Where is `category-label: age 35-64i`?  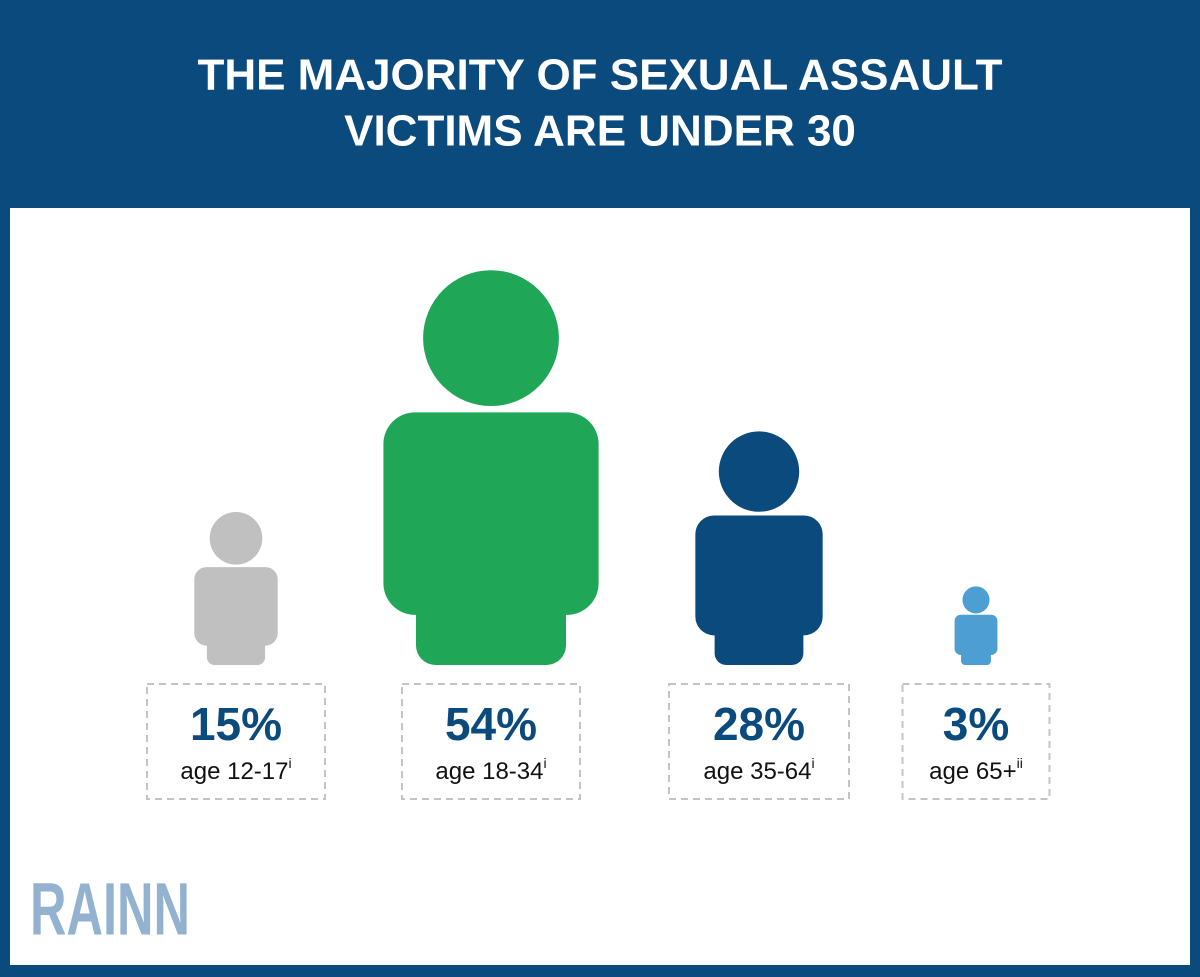
category-label: age 35-64i is located at coordinates (758, 770).